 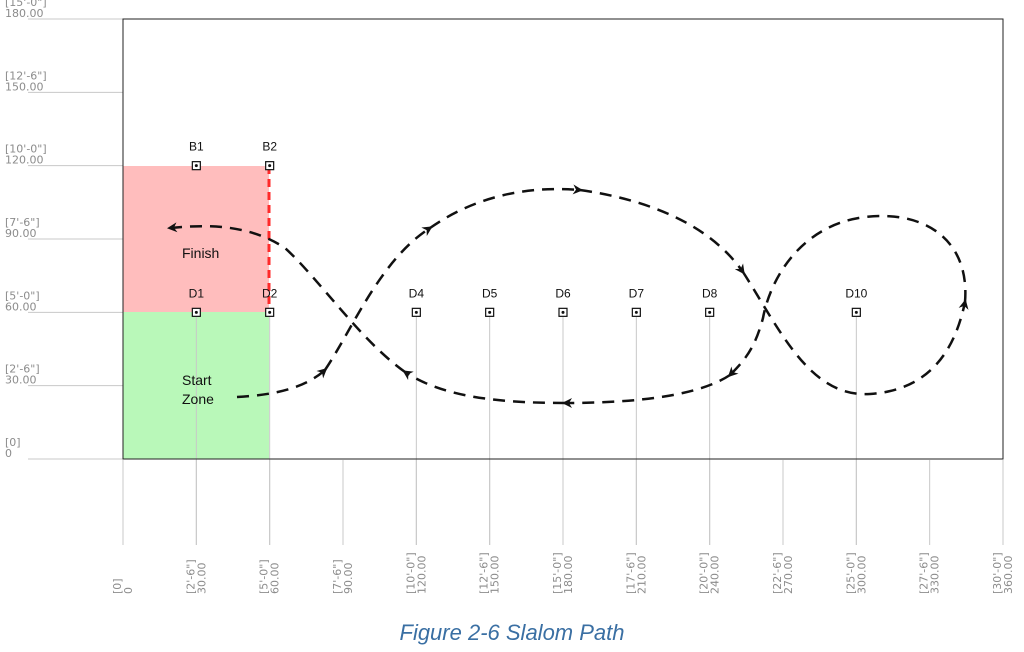 What do you see at coordinates (270, 301) in the screenshot?
I see `marker-d2: D2` at bounding box center [270, 301].